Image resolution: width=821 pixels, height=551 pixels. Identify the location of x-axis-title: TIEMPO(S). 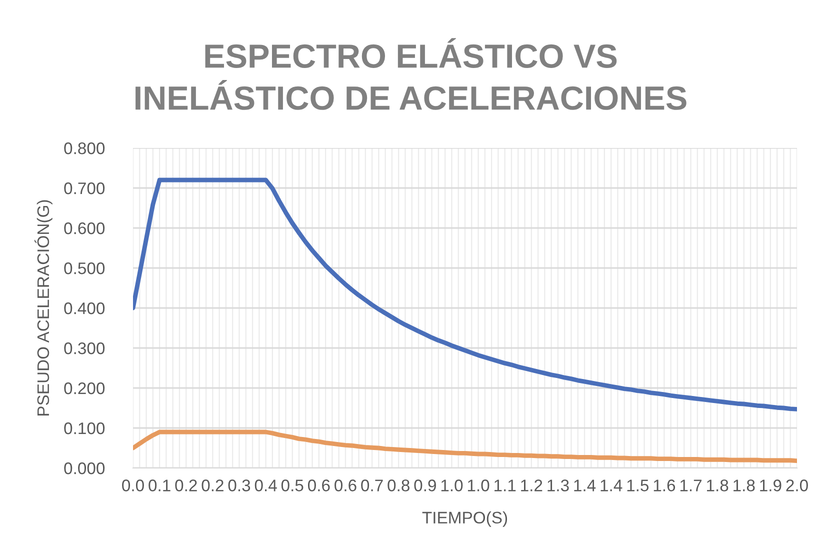
(465, 519).